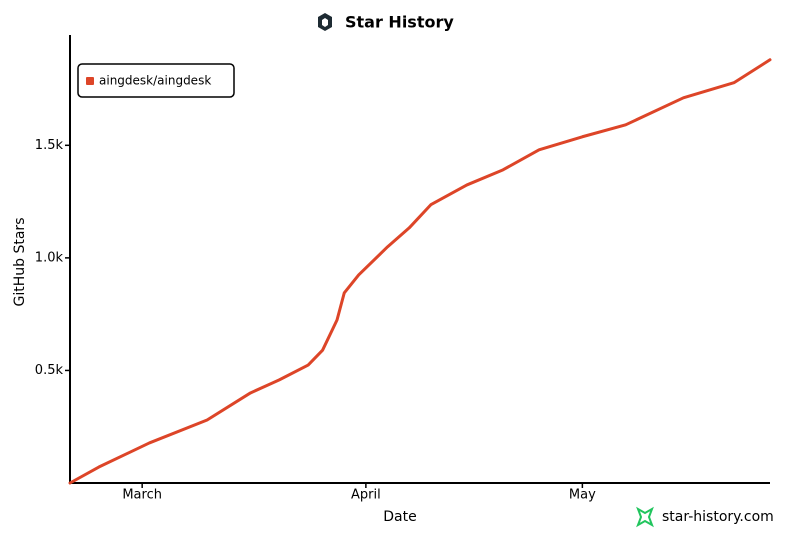  What do you see at coordinates (20, 262) in the screenshot?
I see `y-axis-label: GitHub Stars` at bounding box center [20, 262].